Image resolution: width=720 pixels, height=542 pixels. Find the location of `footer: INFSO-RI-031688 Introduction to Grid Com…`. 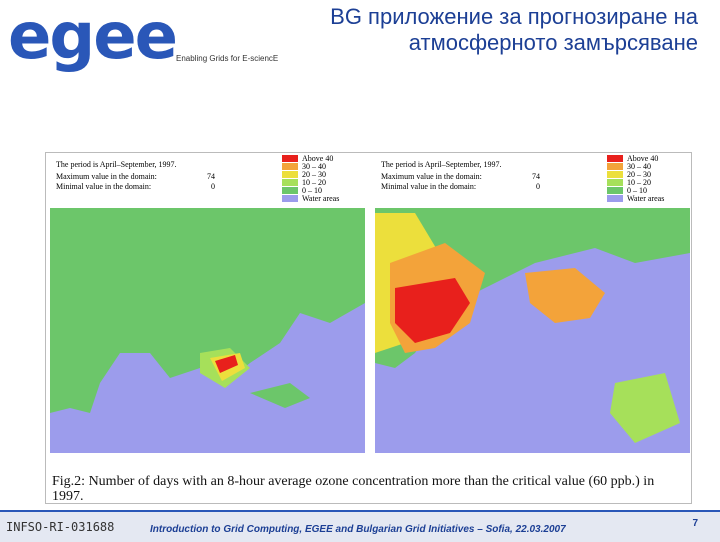

footer: INFSO-RI-031688 Introduction to Grid Com… is located at coordinates (360, 526).